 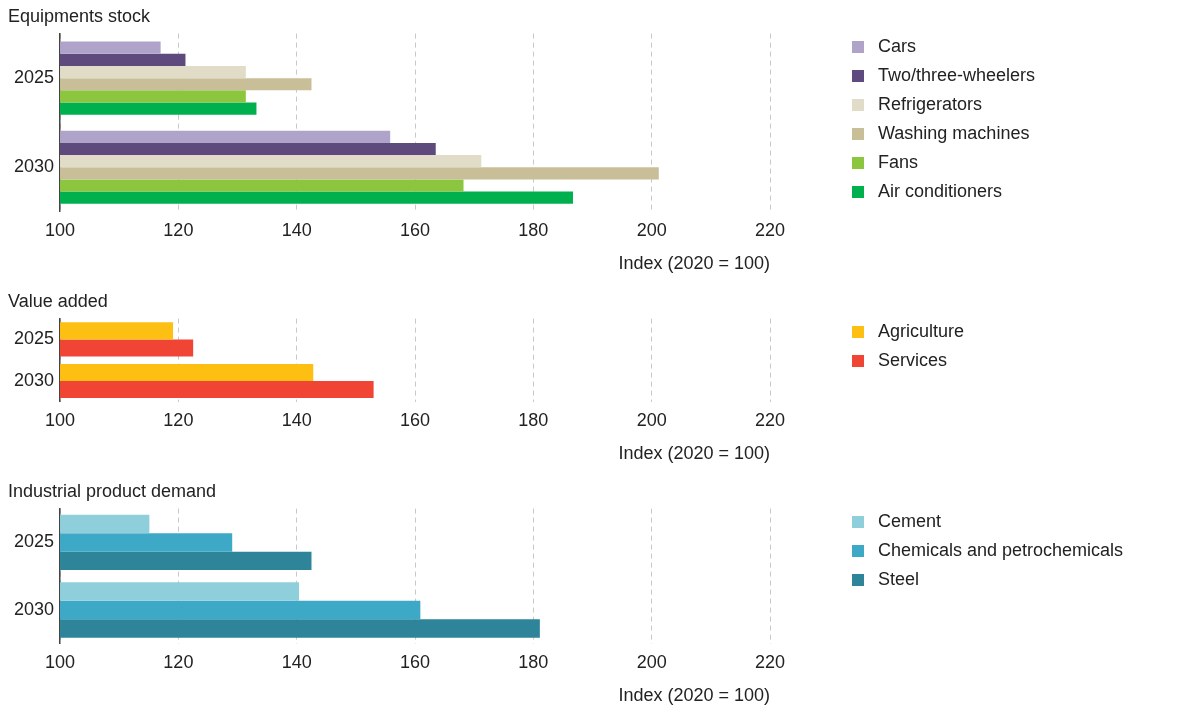 I want to click on legend-label: Steel, so click(x=899, y=579).